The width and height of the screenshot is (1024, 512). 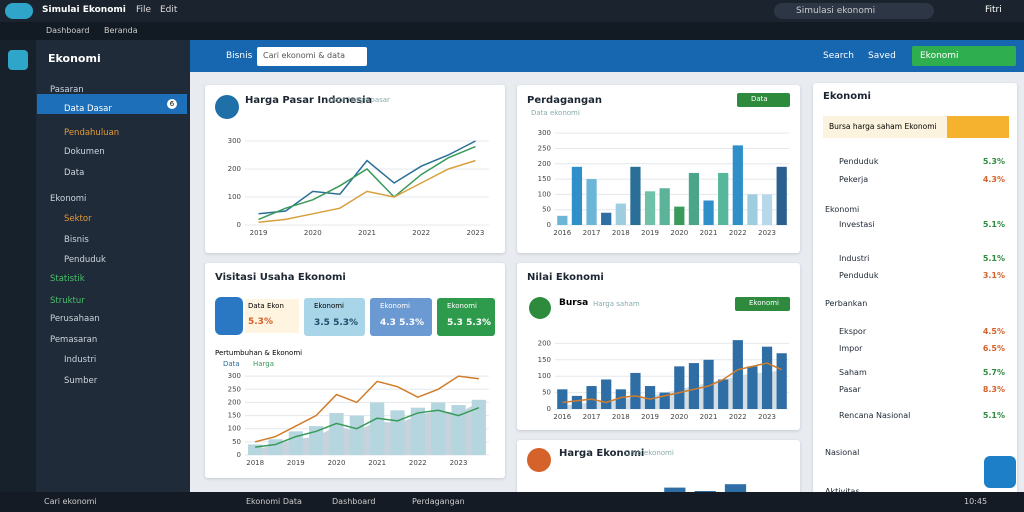 What do you see at coordinates (74, 340) in the screenshot?
I see `sidebar-item: Pemasaran` at bounding box center [74, 340].